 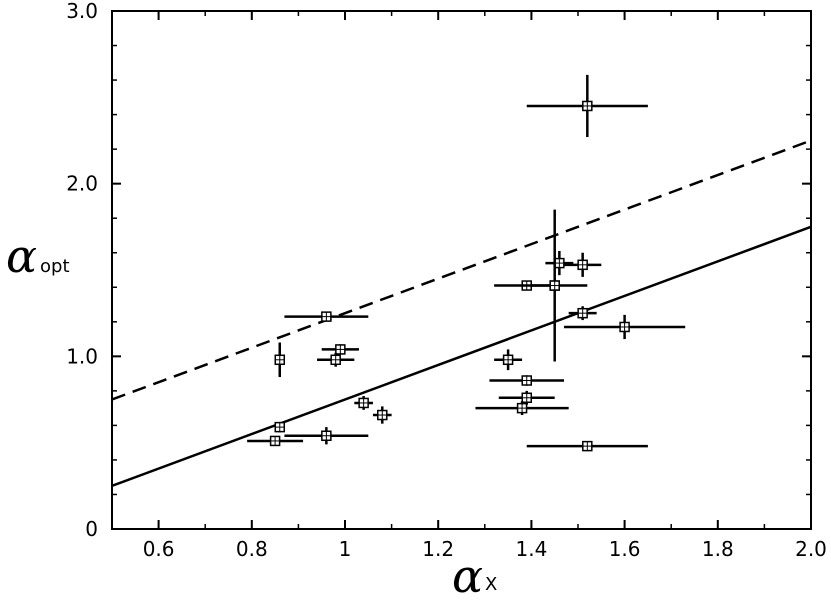 I want to click on y-tick-label: 2.0, so click(x=82, y=184).